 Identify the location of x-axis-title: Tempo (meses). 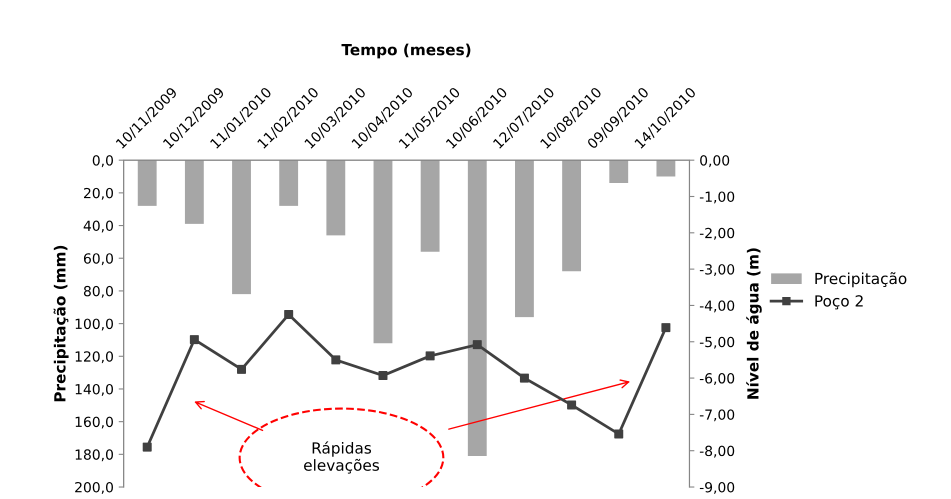
(406, 51).